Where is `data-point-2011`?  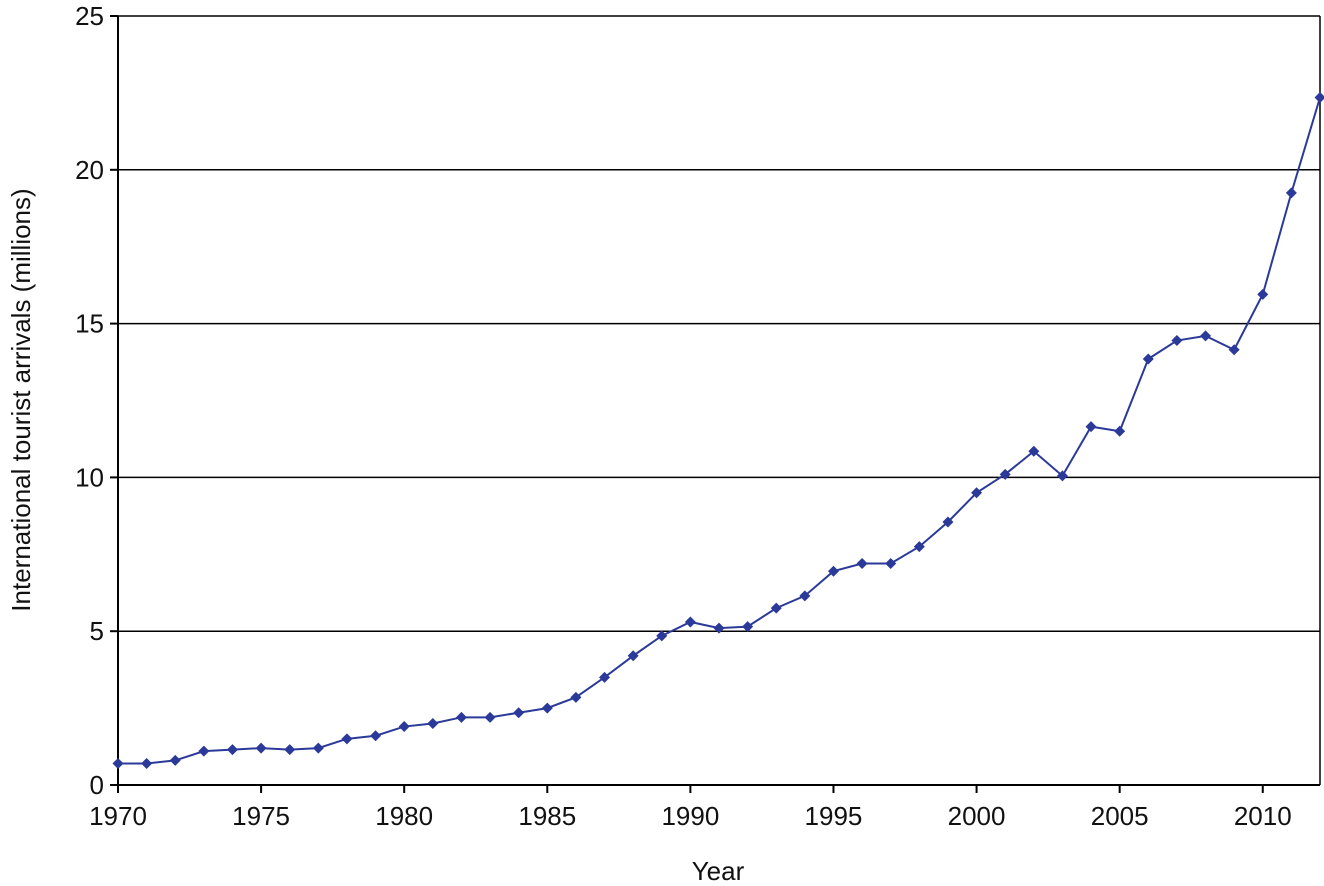
data-point-2011 is located at coordinates (1291, 193).